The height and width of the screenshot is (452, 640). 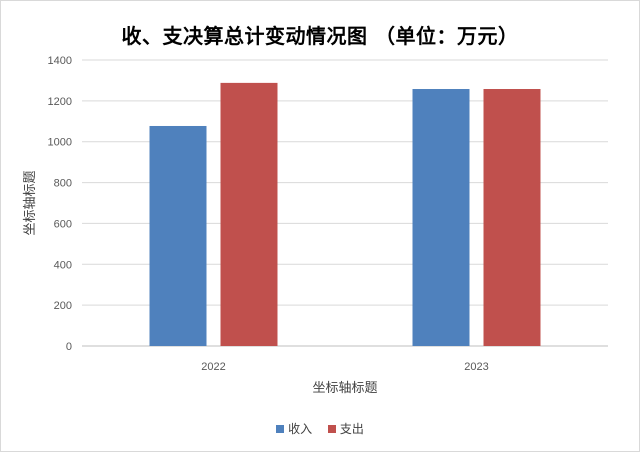 I want to click on legend-label-income: 收入, so click(x=300, y=429).